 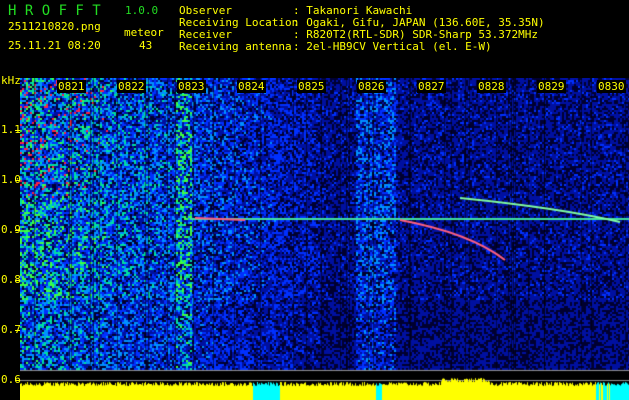 What do you see at coordinates (611, 86) in the screenshot?
I see `x-tick-label: 0830` at bounding box center [611, 86].